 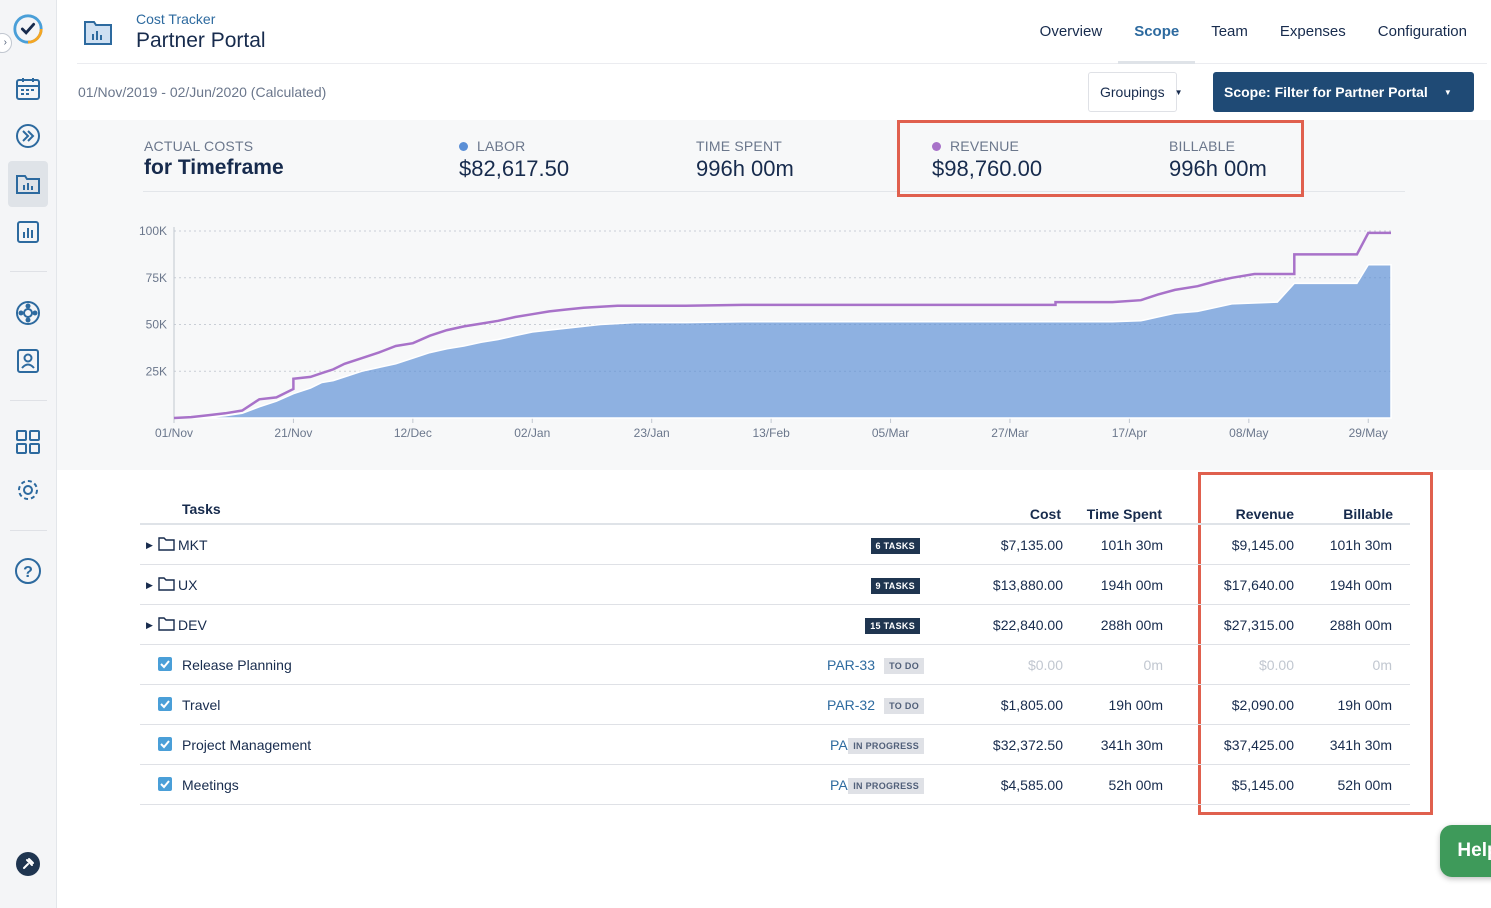 I want to click on caret-down-icon: ▼, so click(x=1447, y=92).